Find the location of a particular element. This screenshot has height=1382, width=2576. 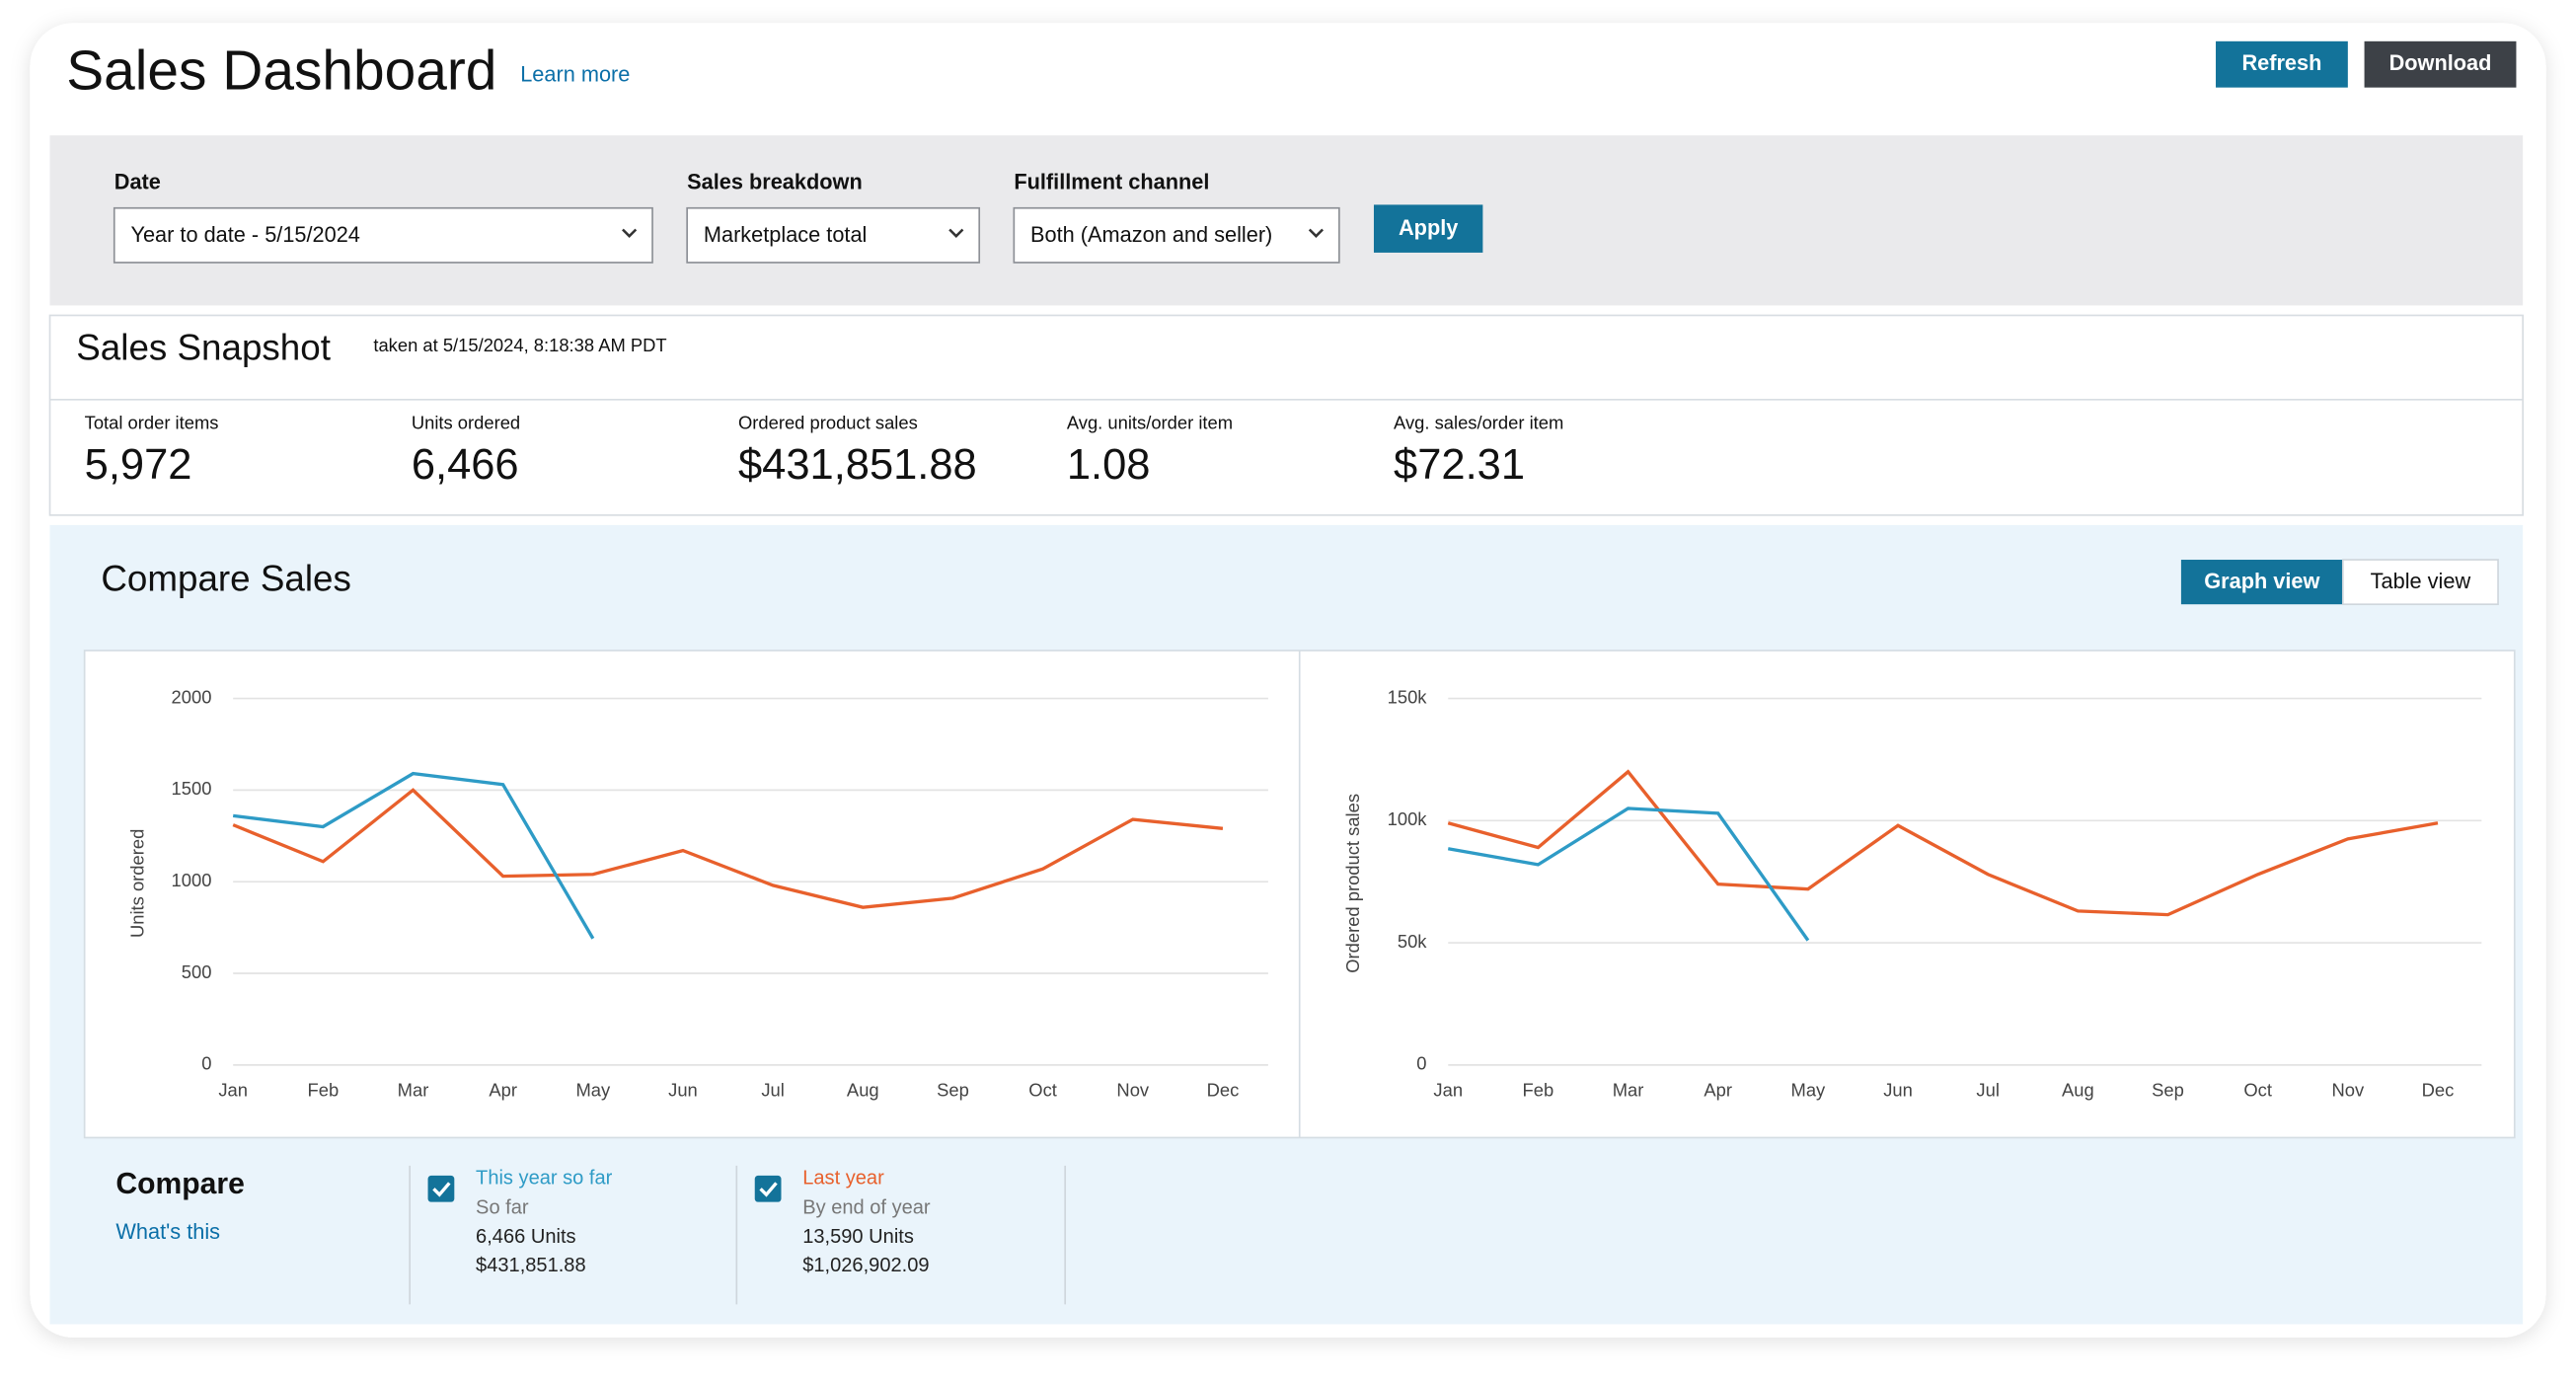

legend-detail: So far is located at coordinates (502, 1208).